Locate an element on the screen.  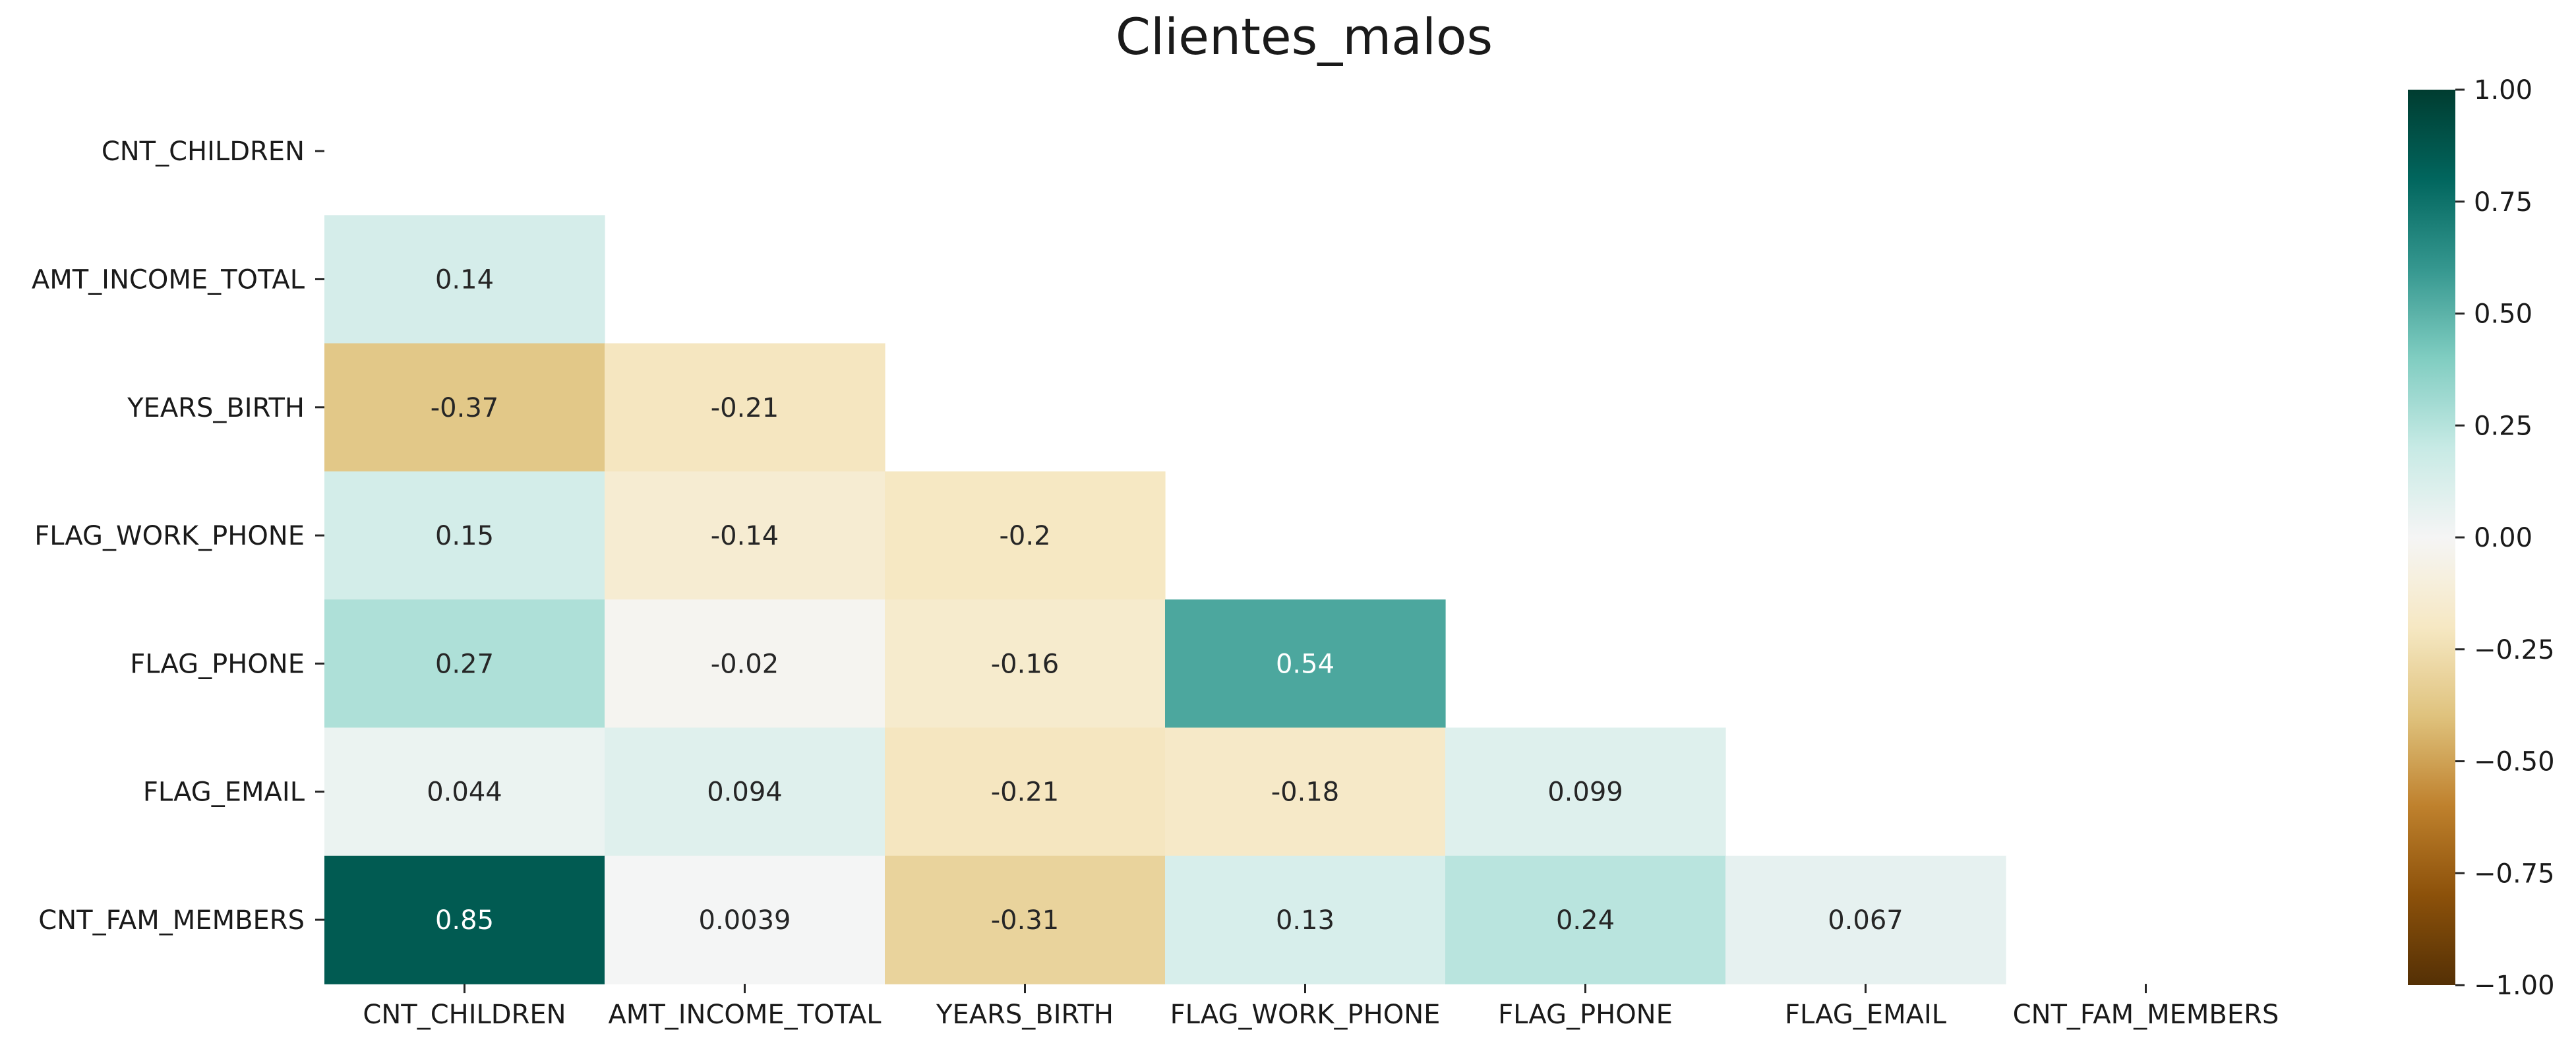
y-tick-label: AMT_INCOME_TOTAL is located at coordinates (168, 279).